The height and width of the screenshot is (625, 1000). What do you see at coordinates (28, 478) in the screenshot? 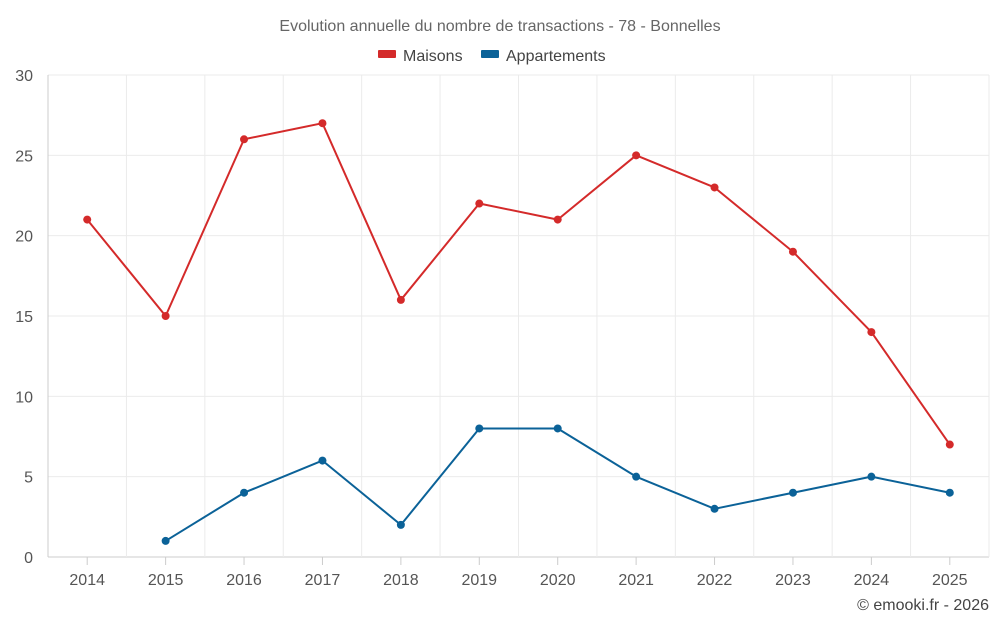
I see `y-tick-label: 5` at bounding box center [28, 478].